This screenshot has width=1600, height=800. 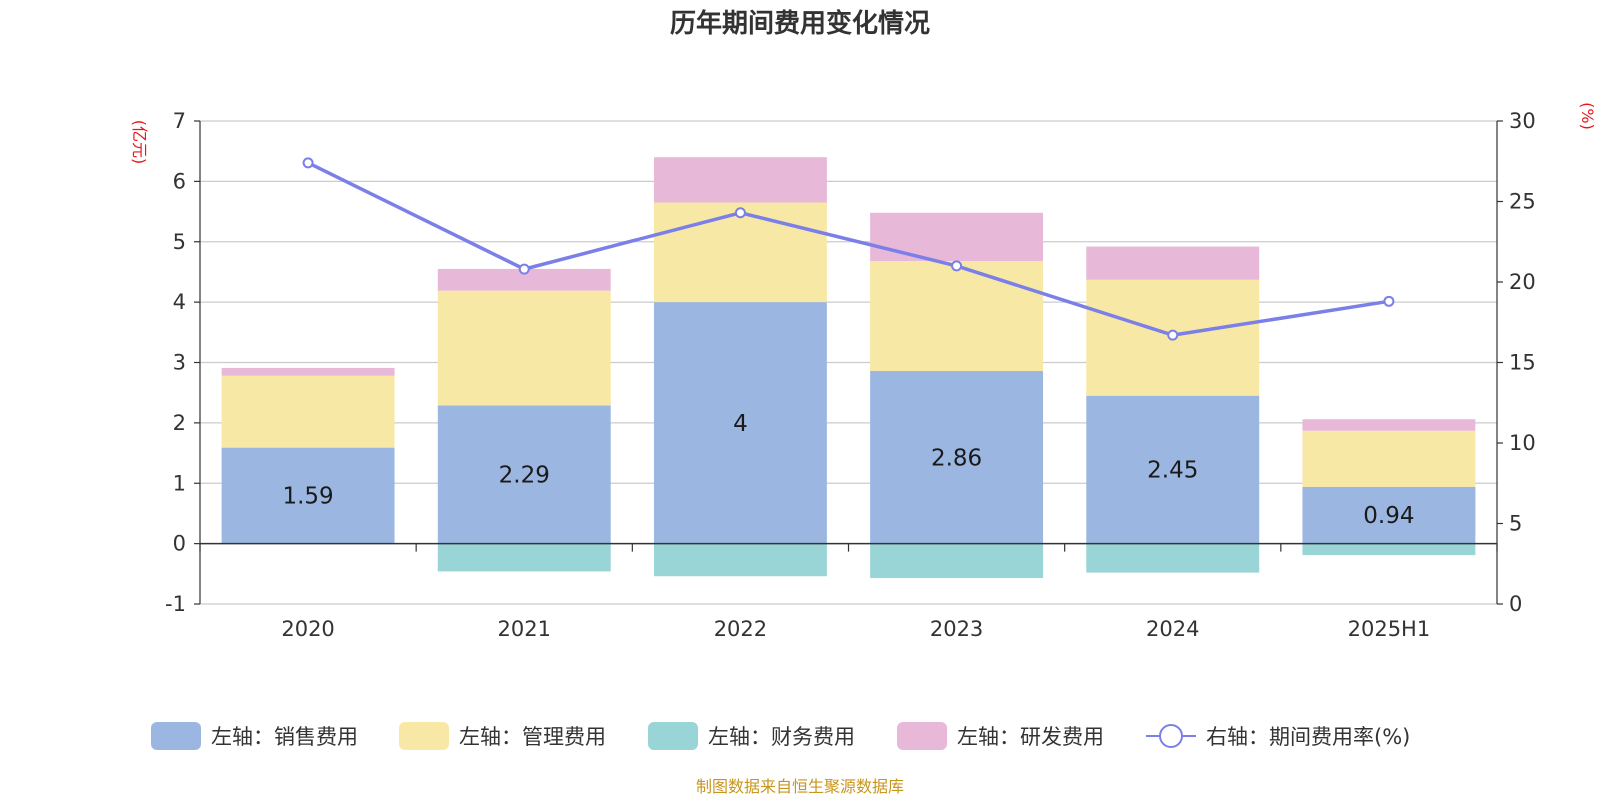 I want to click on bar-data-label: 0.94, so click(x=1388, y=516).